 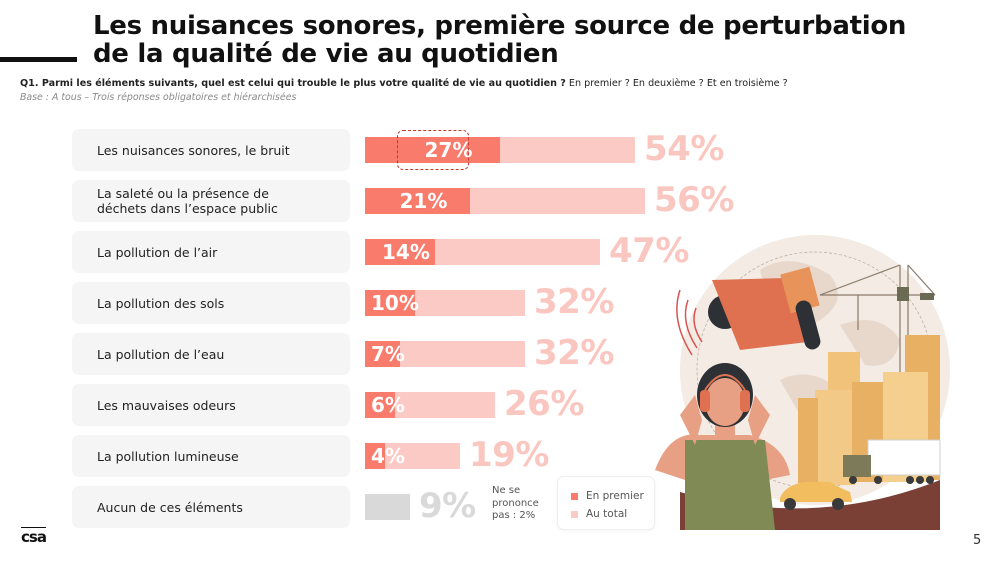 I want to click on category-label-line: La pollution de l’eau, so click(x=161, y=354).